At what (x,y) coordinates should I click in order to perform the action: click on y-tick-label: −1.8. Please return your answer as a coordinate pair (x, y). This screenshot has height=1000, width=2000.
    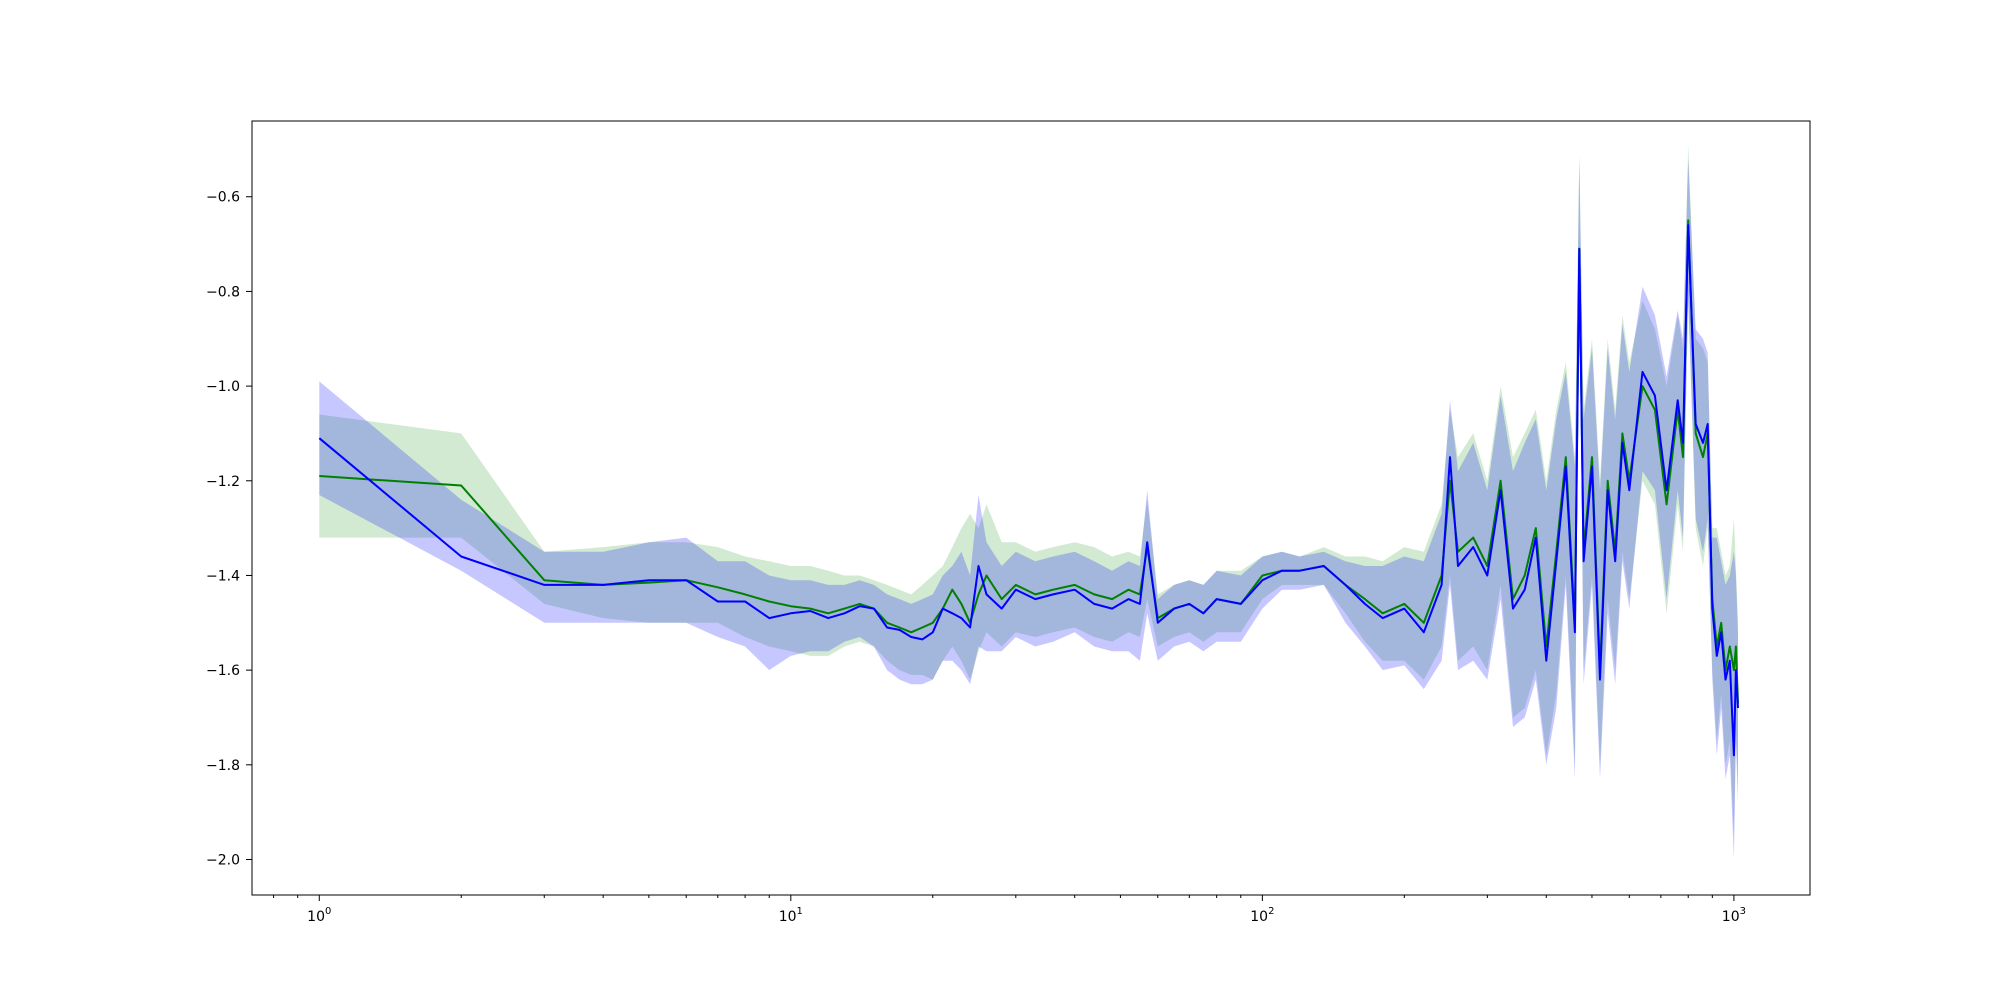
    Looking at the image, I should click on (223, 766).